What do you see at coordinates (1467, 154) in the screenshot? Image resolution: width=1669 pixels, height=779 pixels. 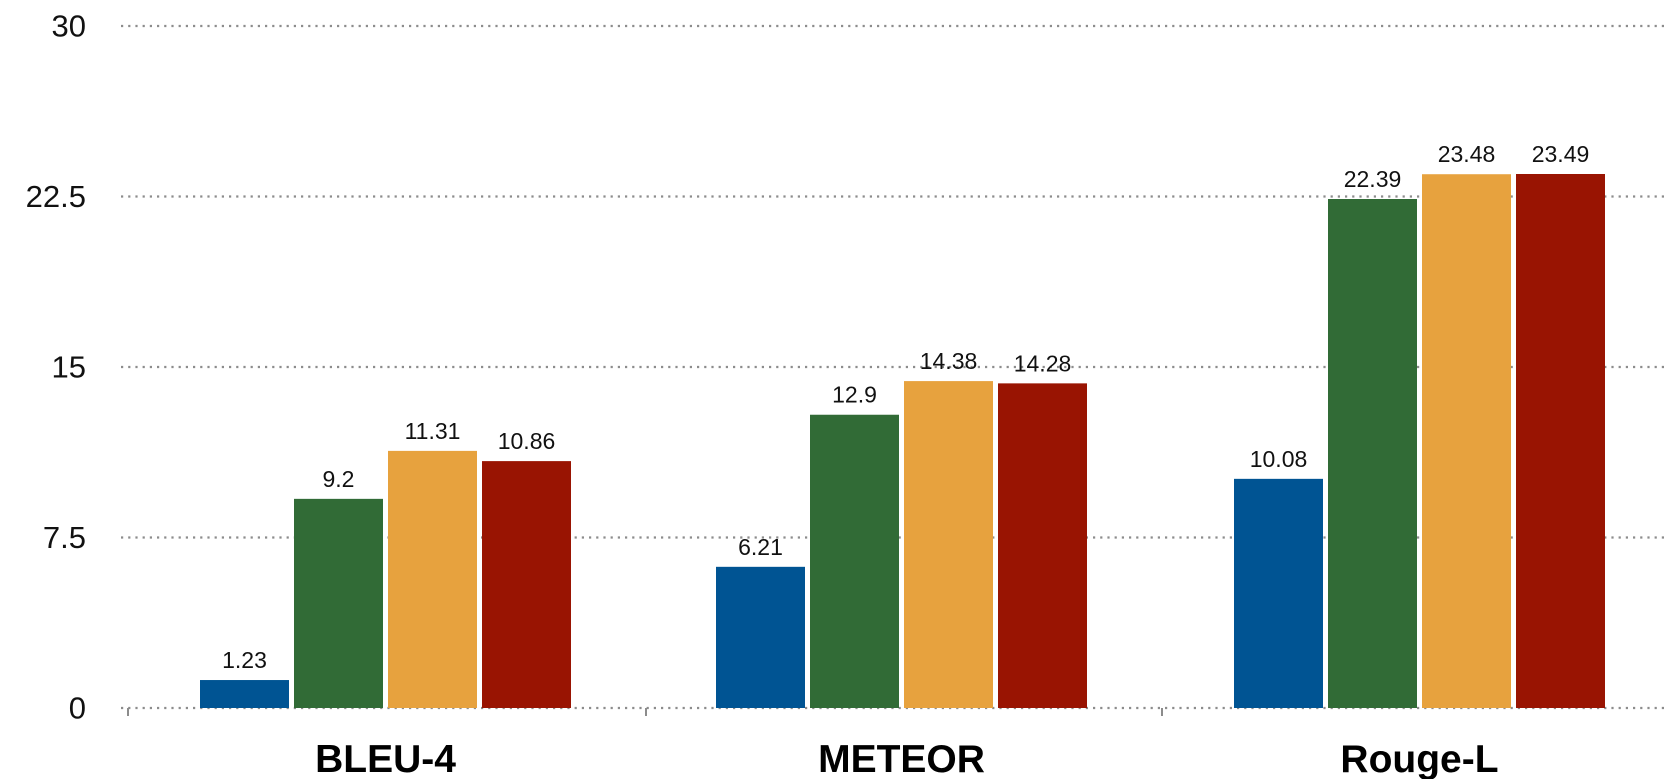 I see `value-label: 23.48` at bounding box center [1467, 154].